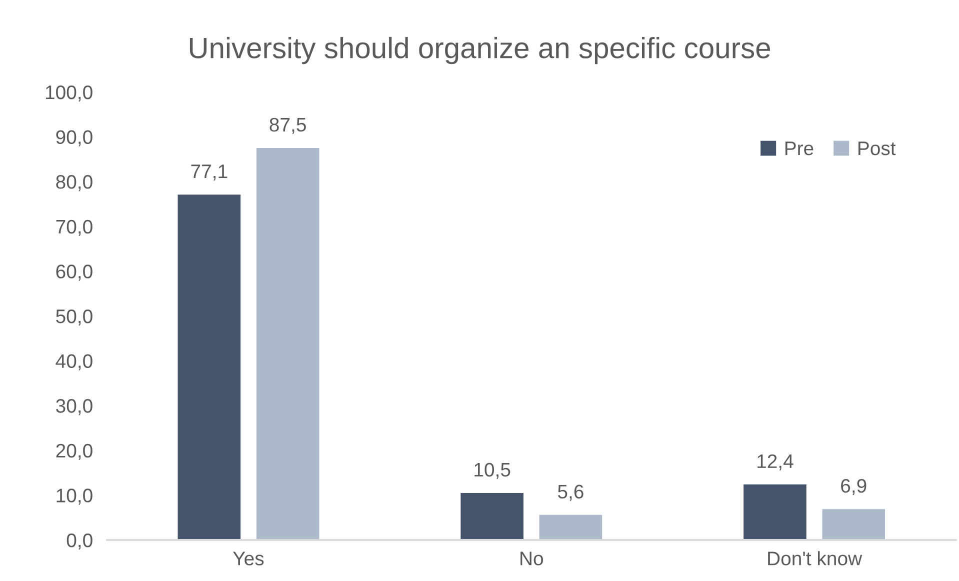  Describe the element at coordinates (248, 559) in the screenshot. I see `x-tick-label: Yes` at that location.